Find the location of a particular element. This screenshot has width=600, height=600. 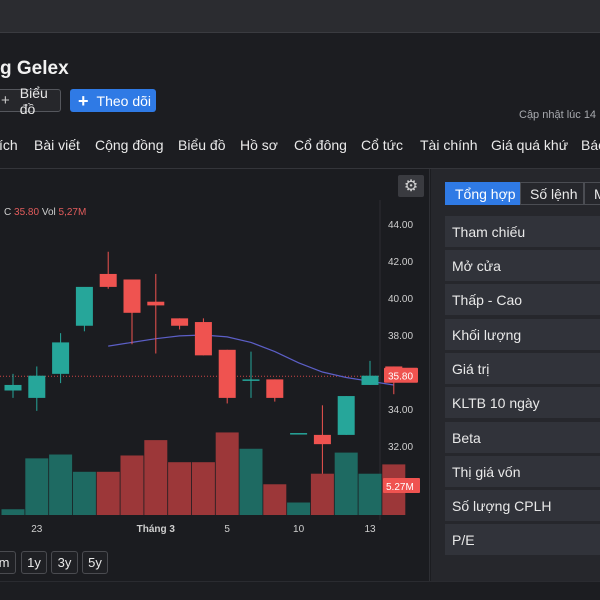

x-tick-label: 13 is located at coordinates (370, 529).